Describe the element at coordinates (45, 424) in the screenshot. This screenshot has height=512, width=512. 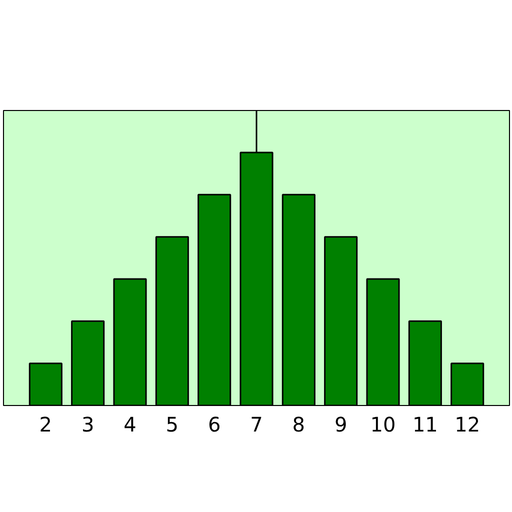
I see `x-tick-label: 2` at that location.